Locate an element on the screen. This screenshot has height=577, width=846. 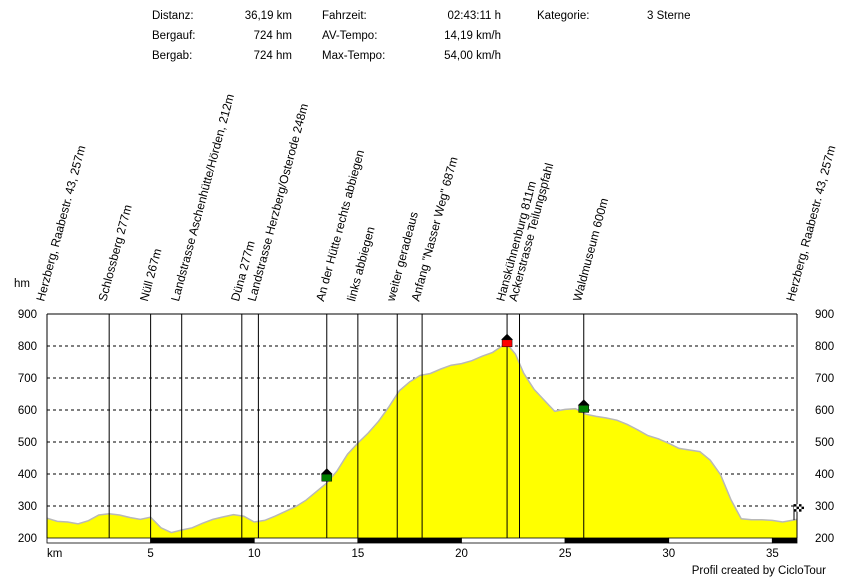
x-tick-25: 25 is located at coordinates (565, 554).